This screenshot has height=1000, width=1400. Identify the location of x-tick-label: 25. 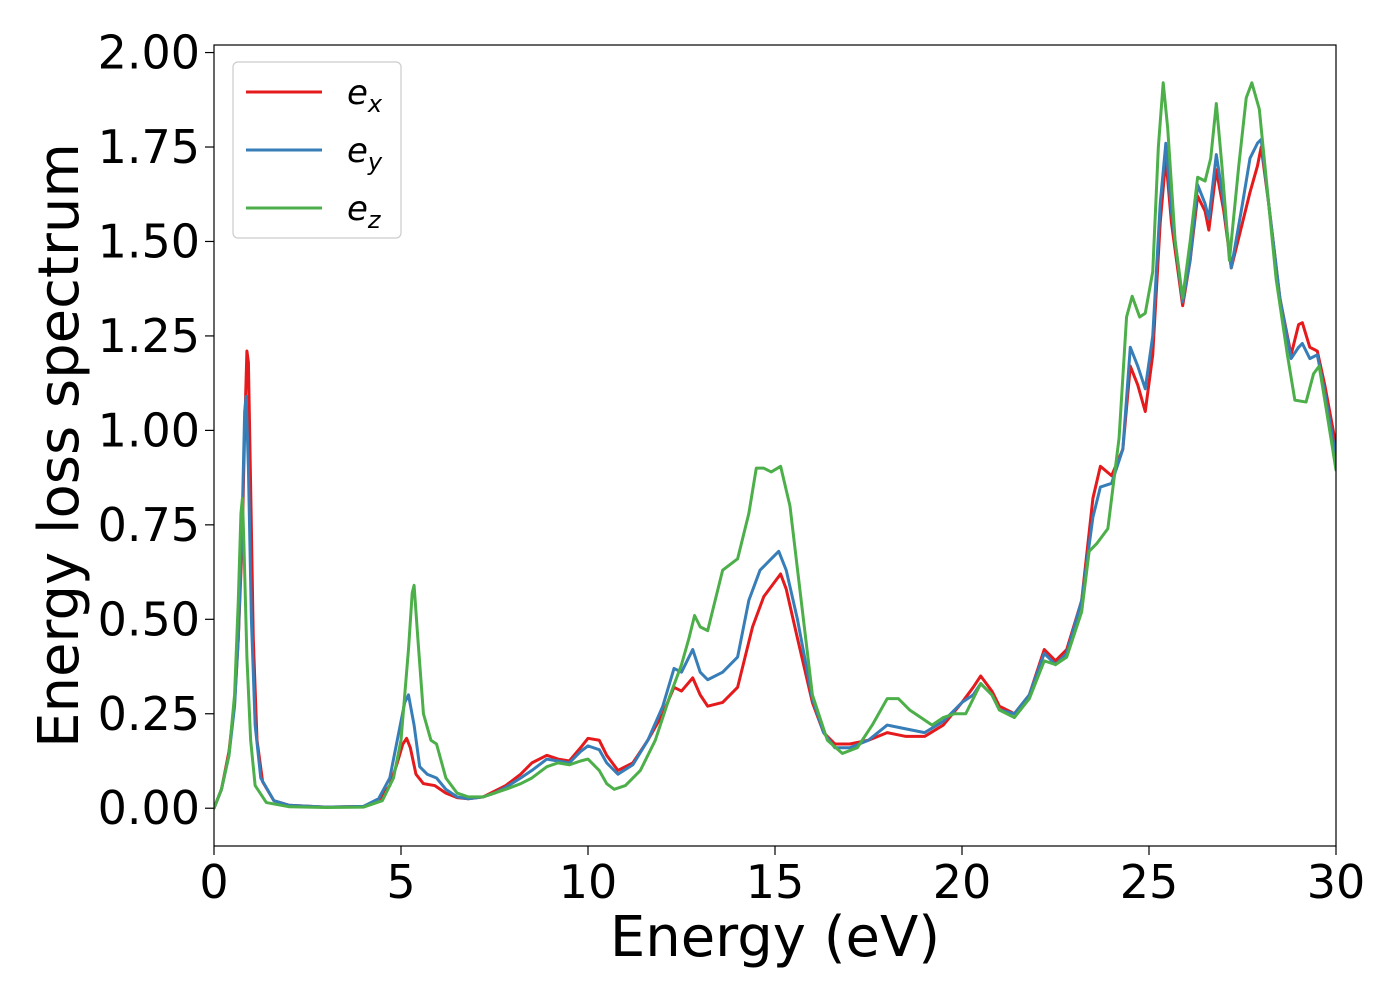
(1149, 882).